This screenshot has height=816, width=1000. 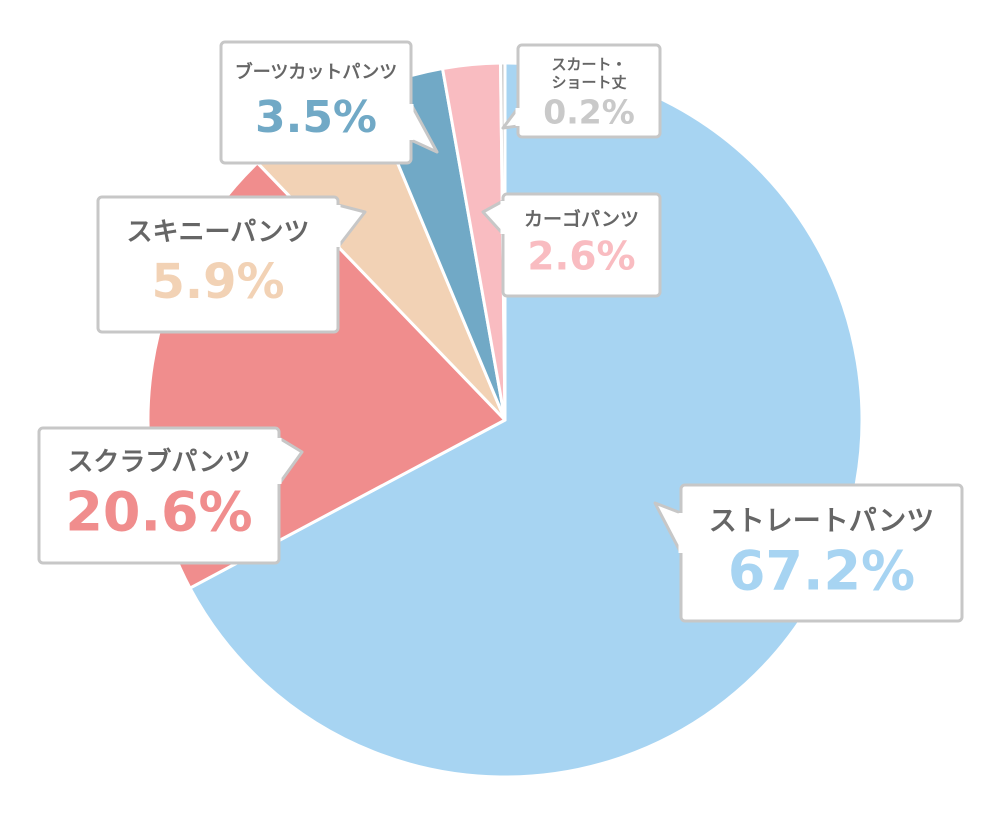 I want to click on callout-percentage: 0.2%, so click(x=589, y=112).